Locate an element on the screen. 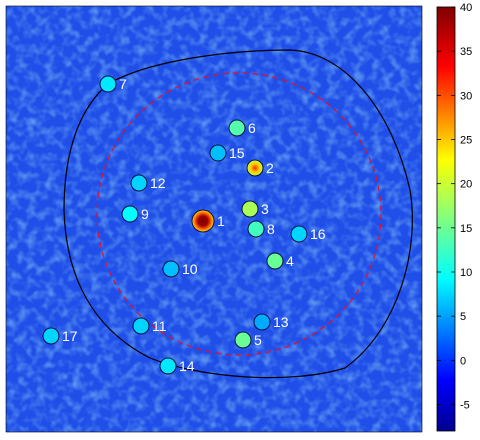 The image size is (480, 440). source-13-ring is located at coordinates (262, 322).